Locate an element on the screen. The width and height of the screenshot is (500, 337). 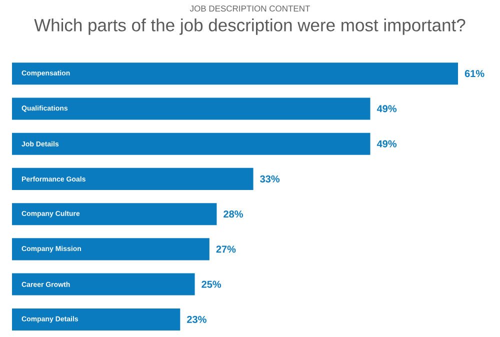
chart-subtitle: Which parts of the job description were most important? is located at coordinates (250, 26).